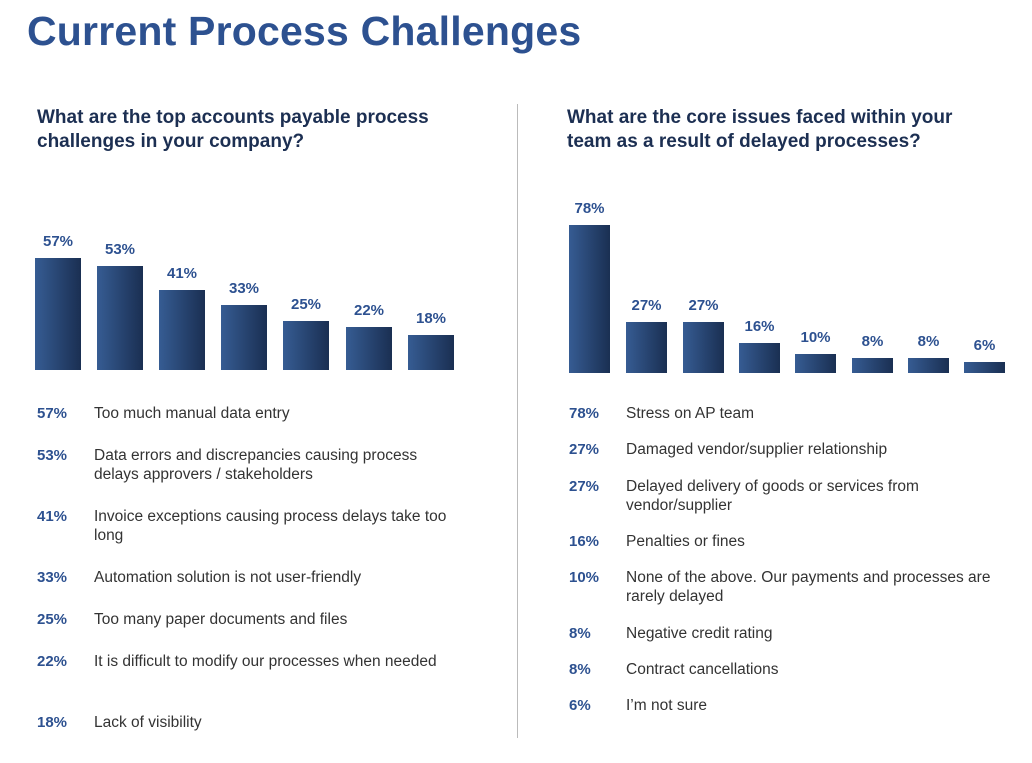  I want to click on bar-label: 78%, so click(589, 208).